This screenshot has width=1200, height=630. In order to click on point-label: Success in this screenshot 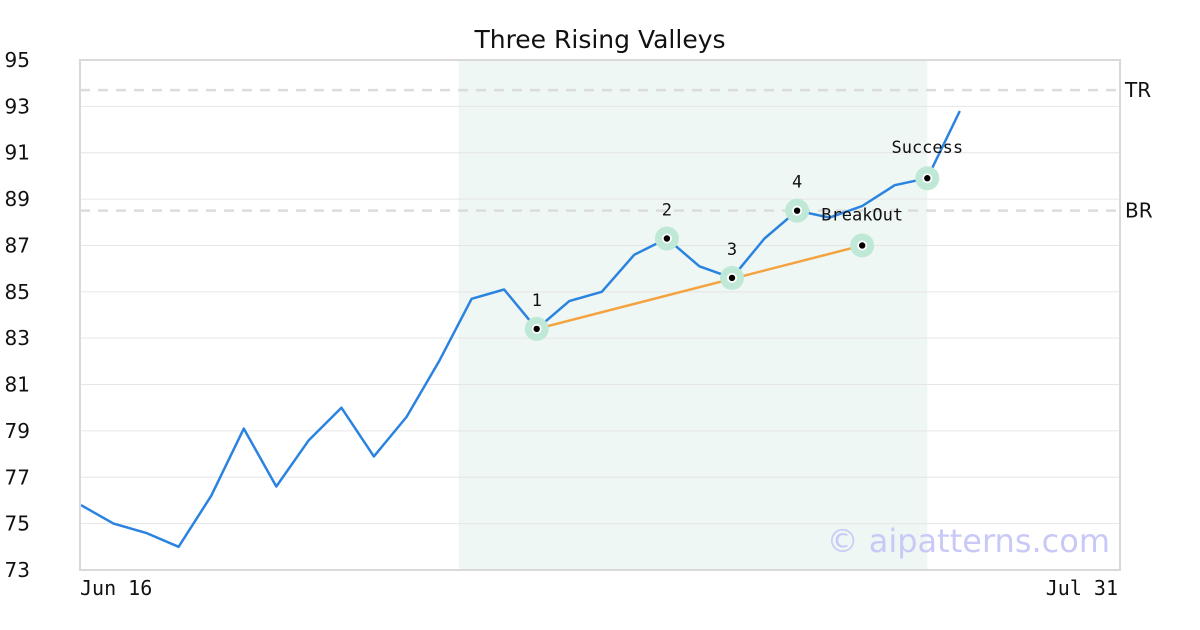, I will do `click(927, 148)`.